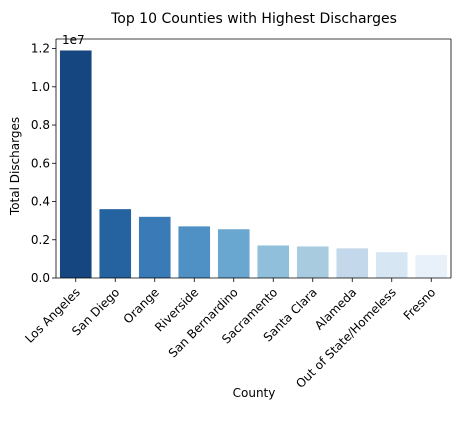 The image size is (460, 438). Describe the element at coordinates (40, 278) in the screenshot. I see `y-tick-label-0: 0.0` at that location.